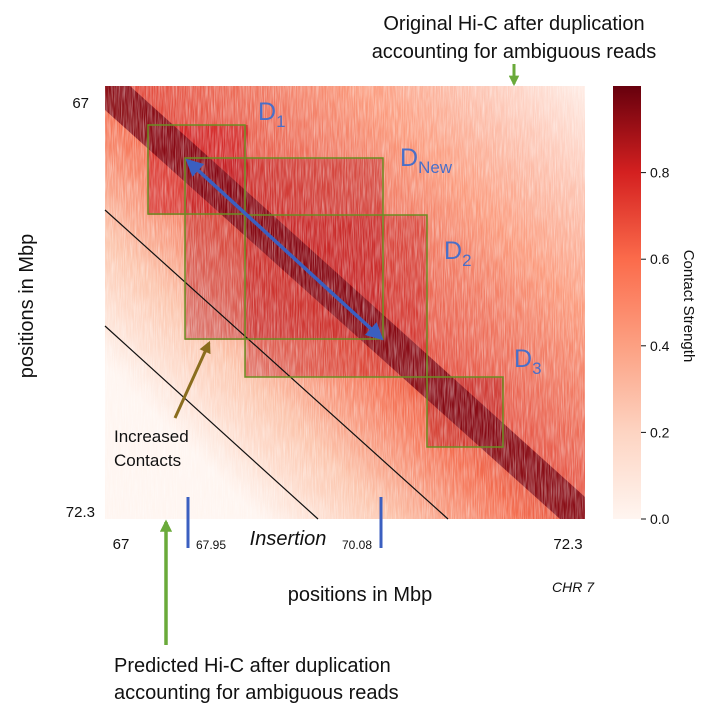 The image size is (728, 710). What do you see at coordinates (211, 545) in the screenshot?
I see `insertion-start-label: 67.95` at bounding box center [211, 545].